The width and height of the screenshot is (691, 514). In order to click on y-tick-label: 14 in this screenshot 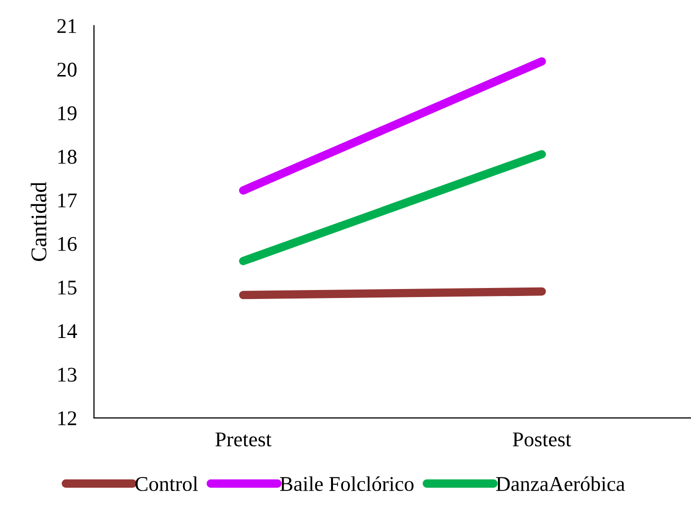, I will do `click(67, 331)`.